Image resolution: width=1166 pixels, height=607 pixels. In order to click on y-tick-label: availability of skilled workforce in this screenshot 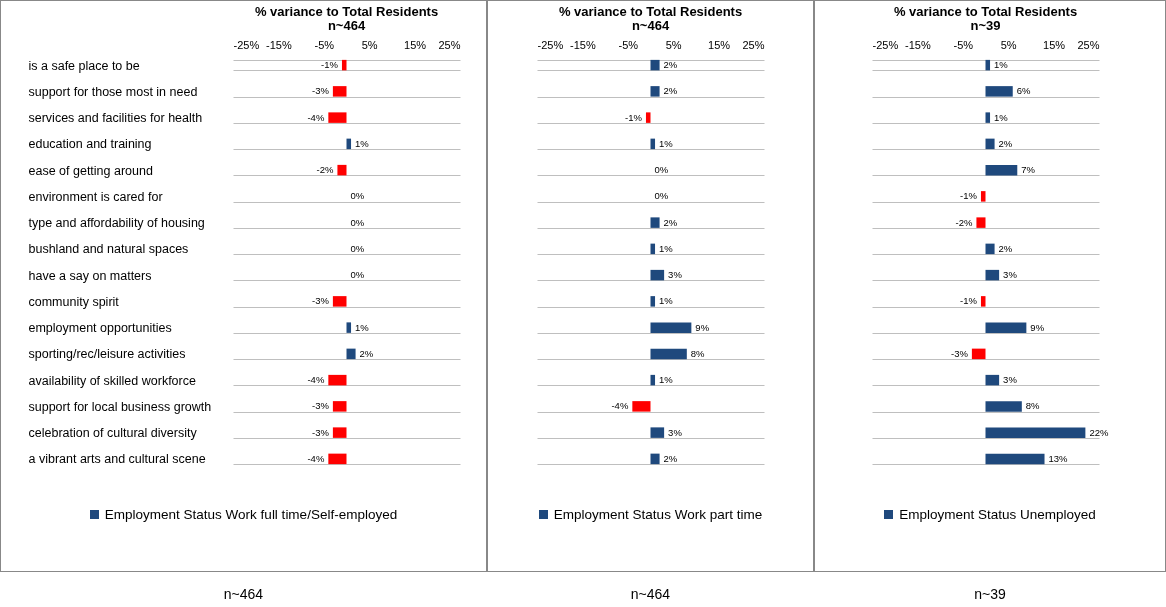, I will do `click(112, 380)`.